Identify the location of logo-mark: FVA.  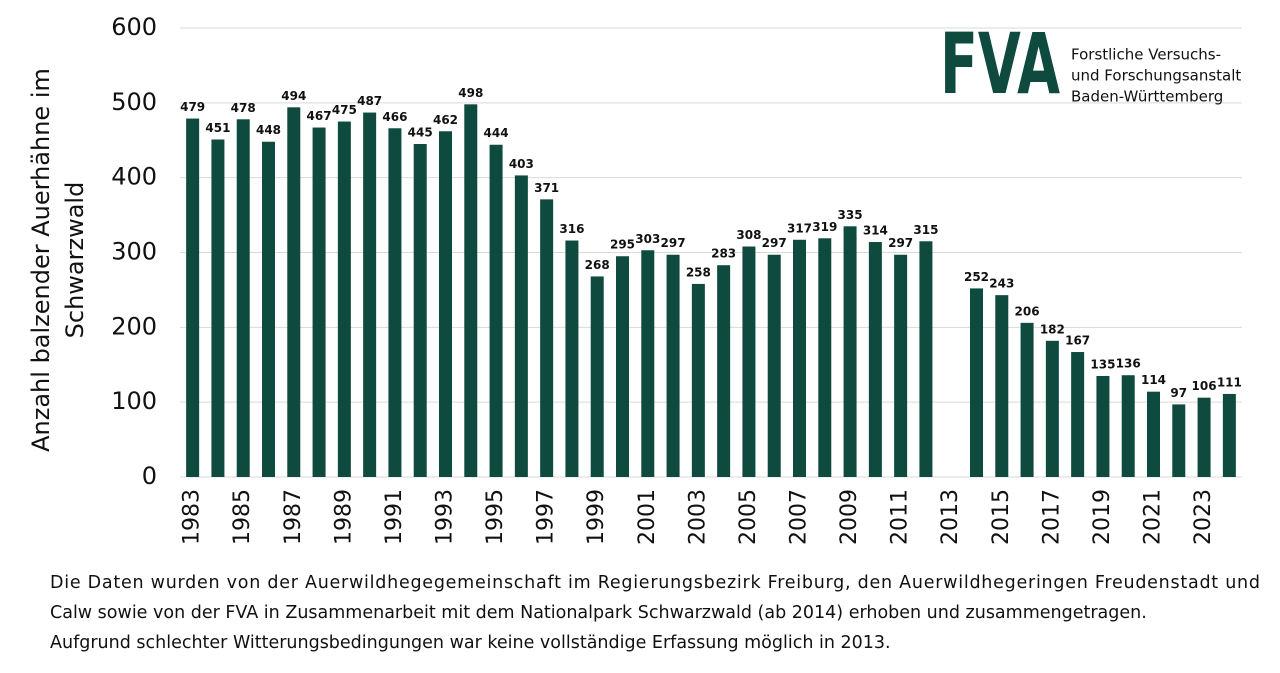
(1000, 64).